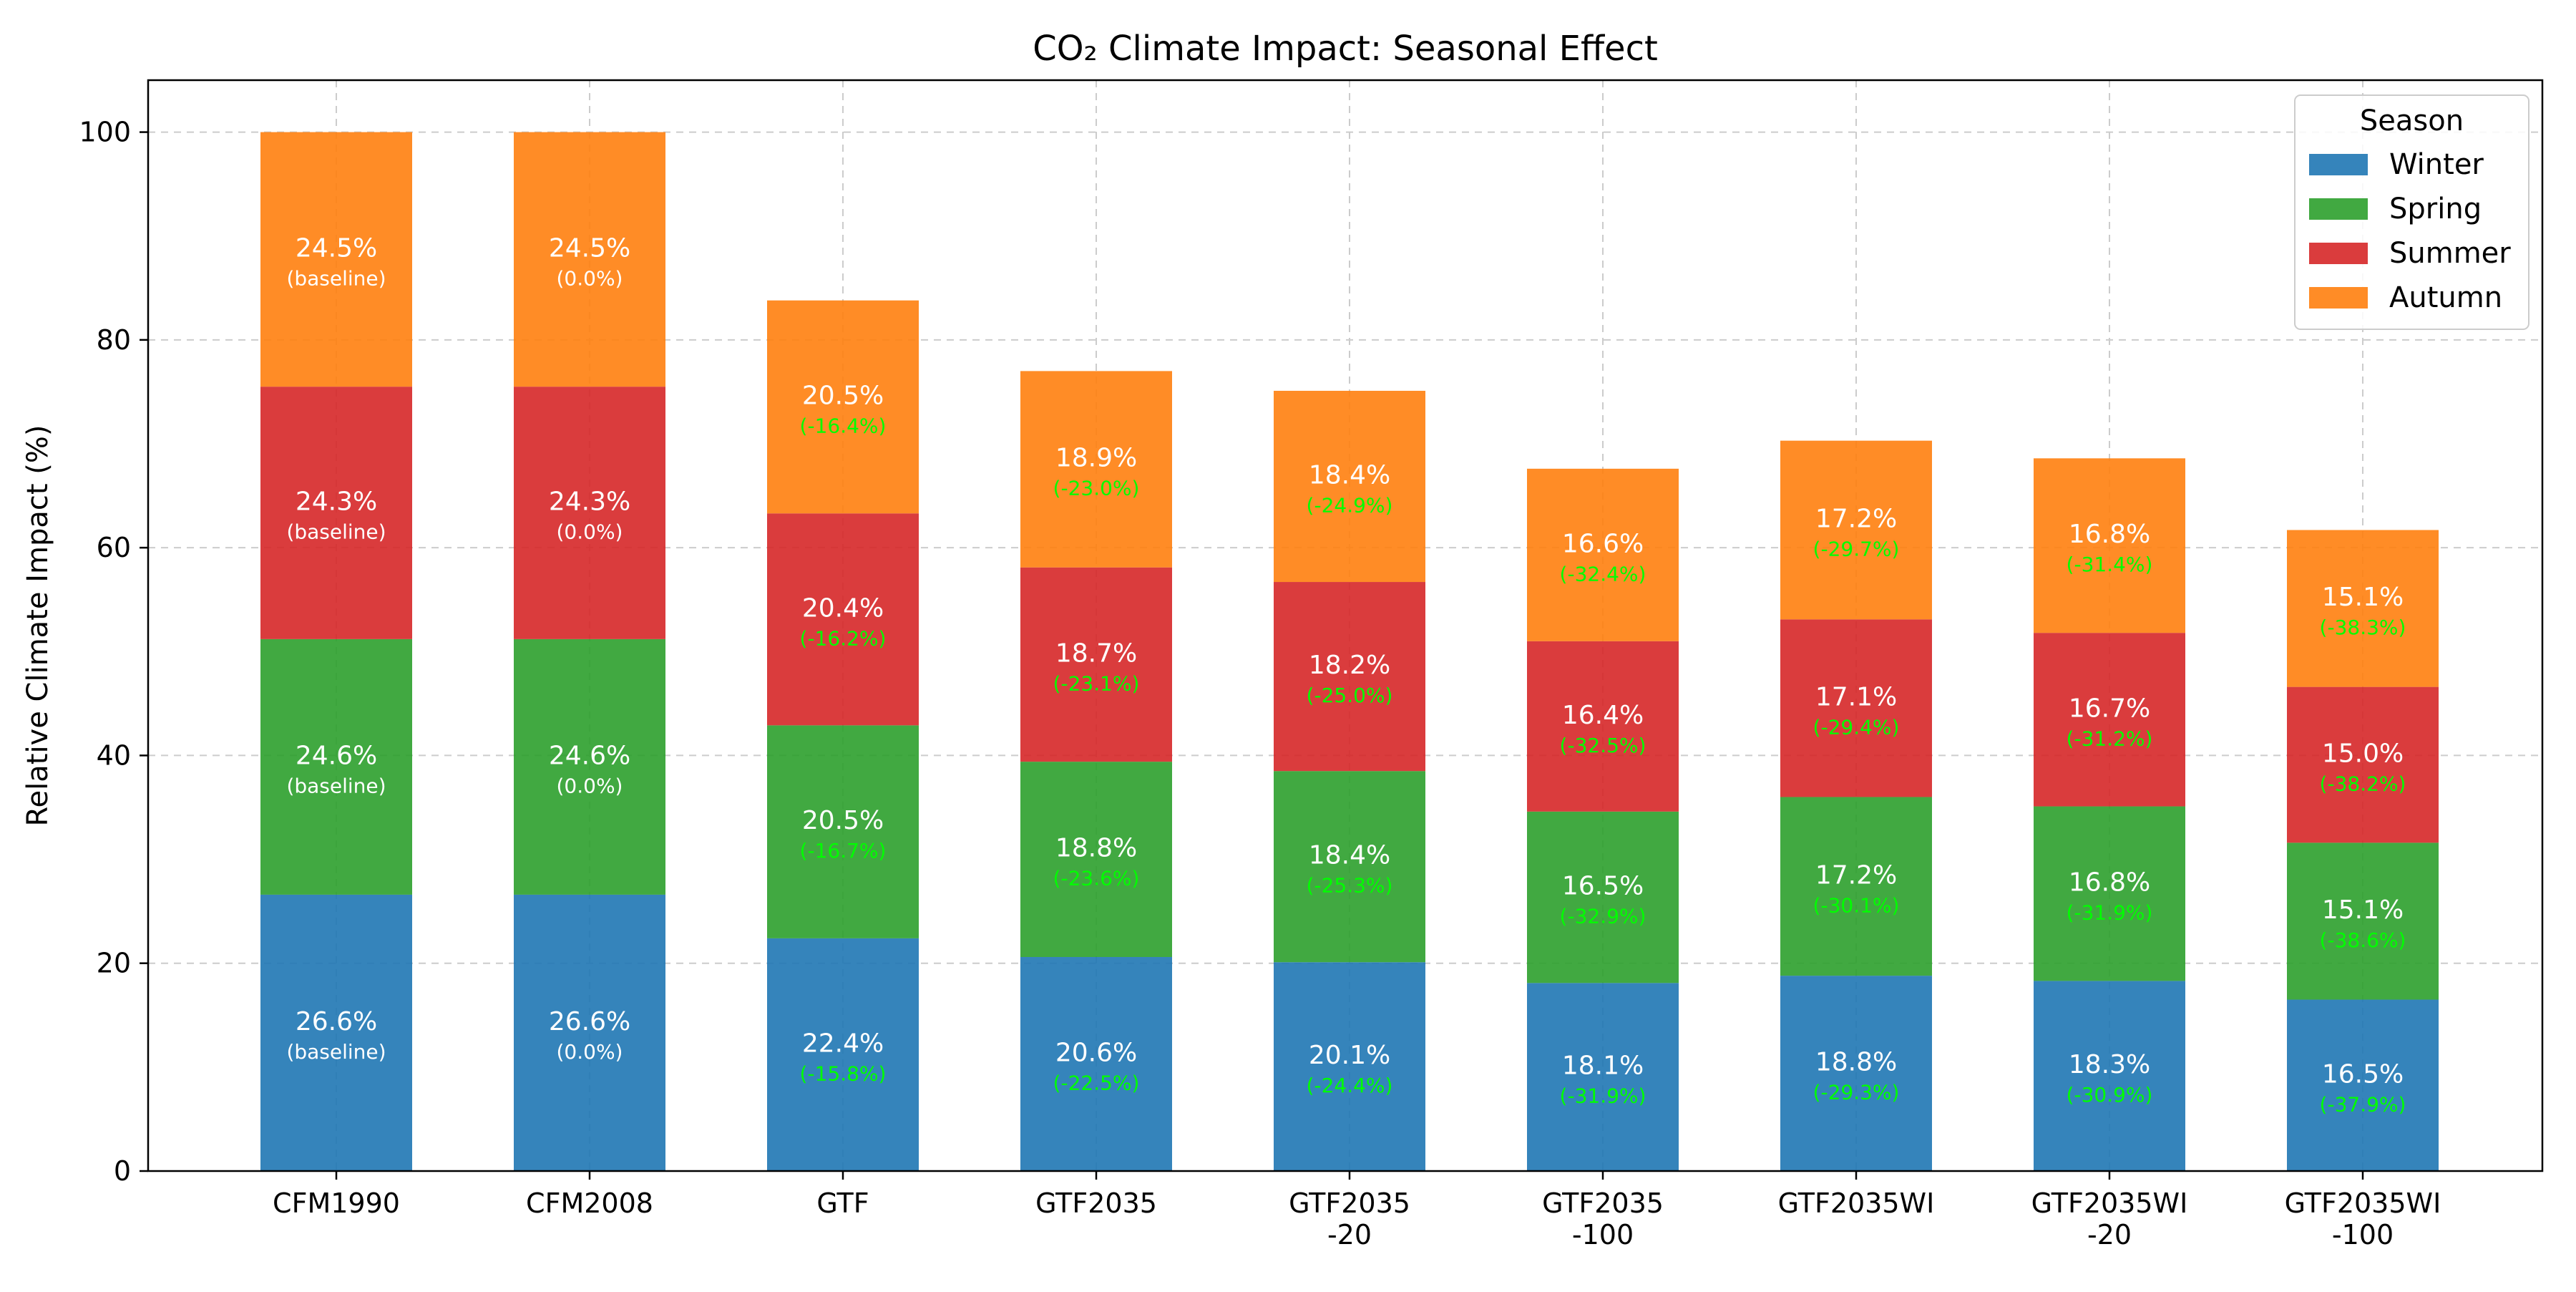  I want to click on segment-change-label: (-31.2%), so click(2110, 738).